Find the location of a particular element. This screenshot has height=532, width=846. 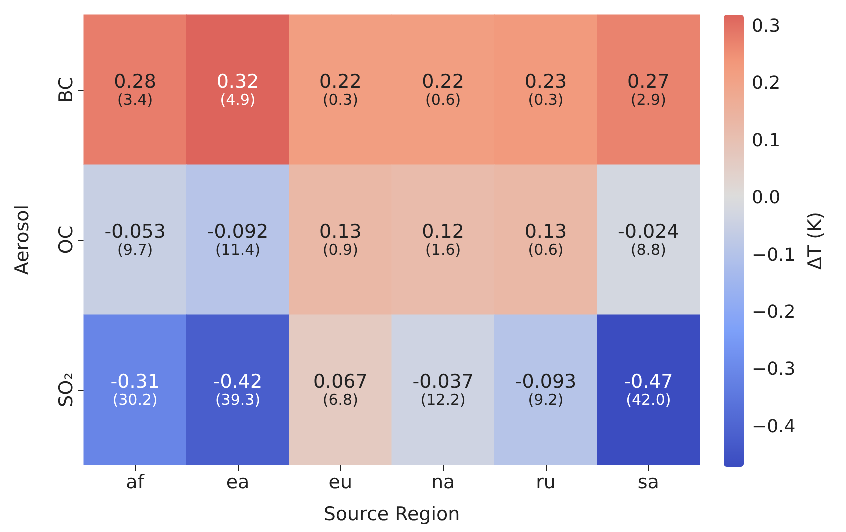

data-label: 0.13 (0.9) is located at coordinates (341, 240).